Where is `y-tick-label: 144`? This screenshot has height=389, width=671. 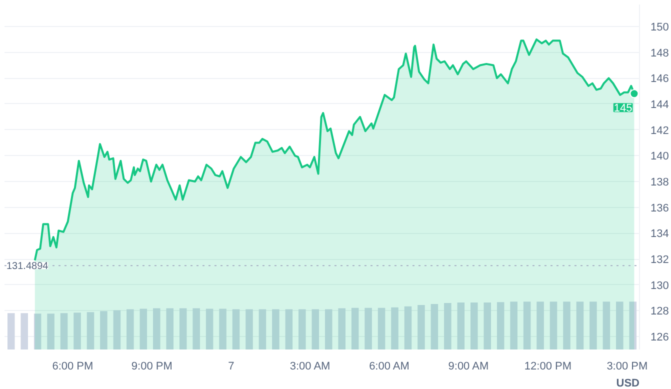 y-tick-label: 144 is located at coordinates (659, 104).